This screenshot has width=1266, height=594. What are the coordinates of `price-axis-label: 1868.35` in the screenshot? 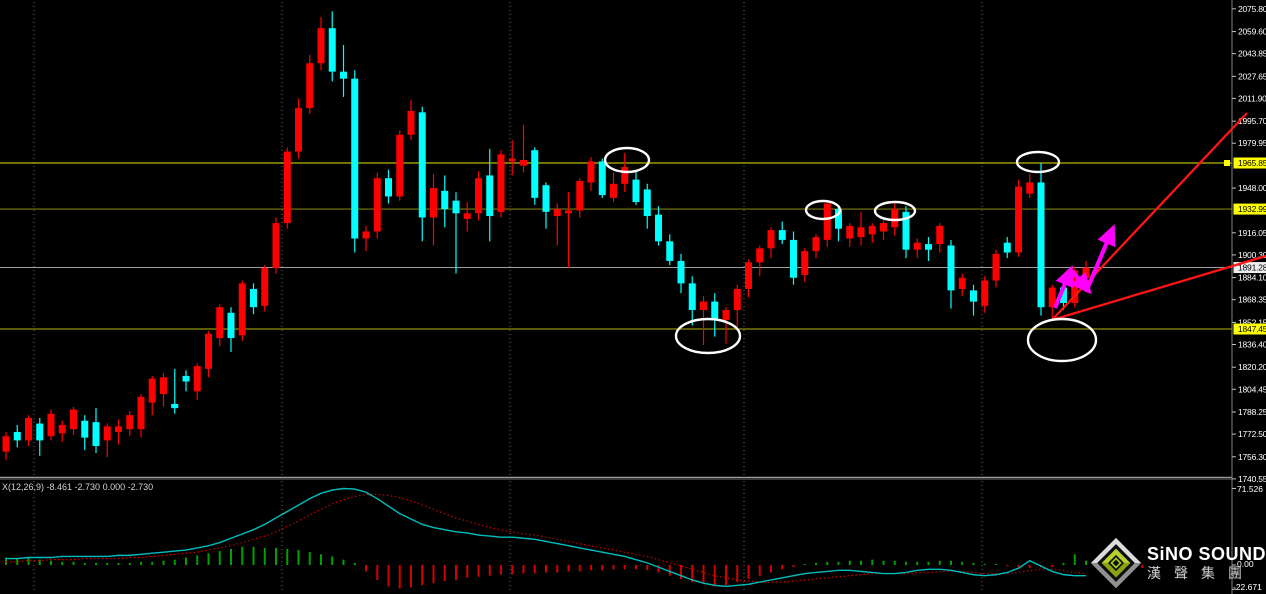 It's located at (1252, 300).